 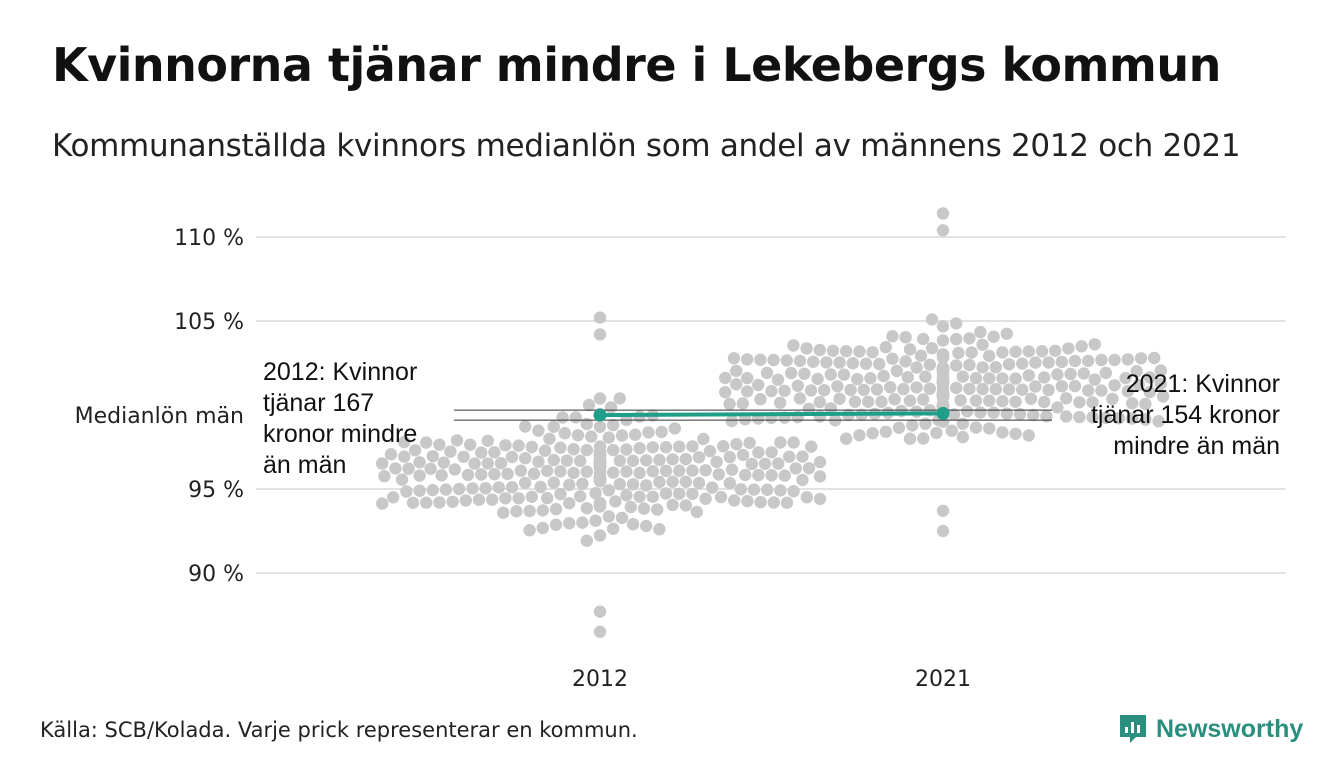 I want to click on annotation-line: kronor mindre, so click(x=340, y=434).